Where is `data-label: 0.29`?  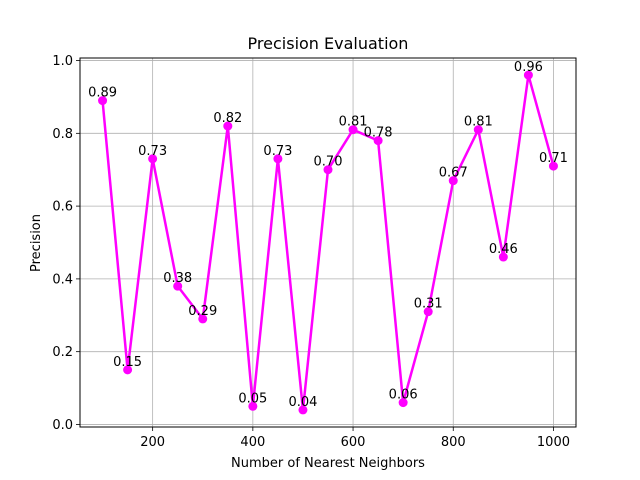
data-label: 0.29 is located at coordinates (202, 311).